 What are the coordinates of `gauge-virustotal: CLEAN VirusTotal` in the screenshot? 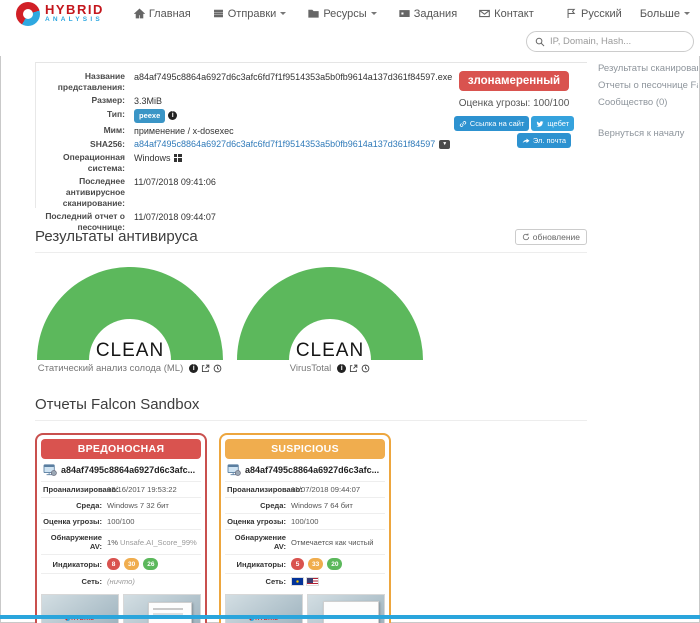 It's located at (330, 320).